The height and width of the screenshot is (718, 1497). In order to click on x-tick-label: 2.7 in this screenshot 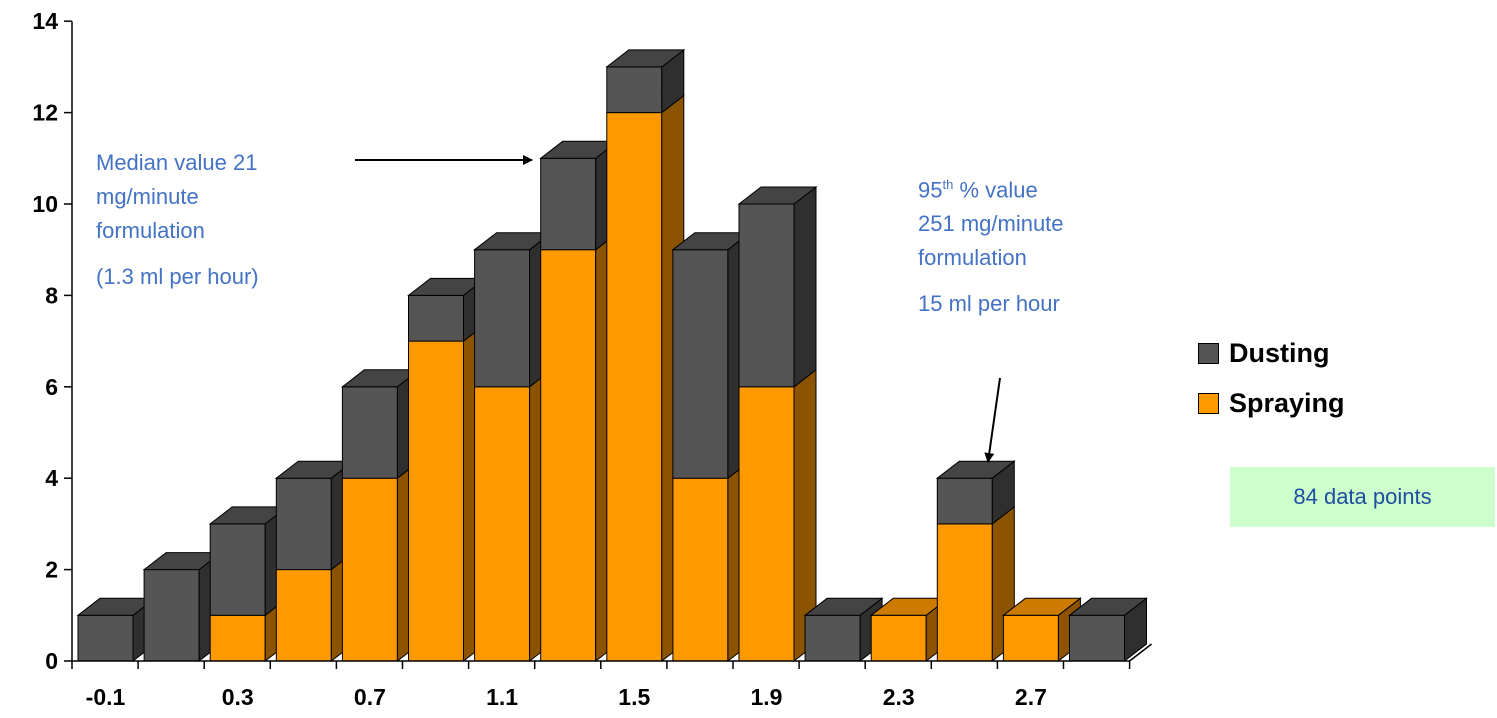, I will do `click(1031, 697)`.